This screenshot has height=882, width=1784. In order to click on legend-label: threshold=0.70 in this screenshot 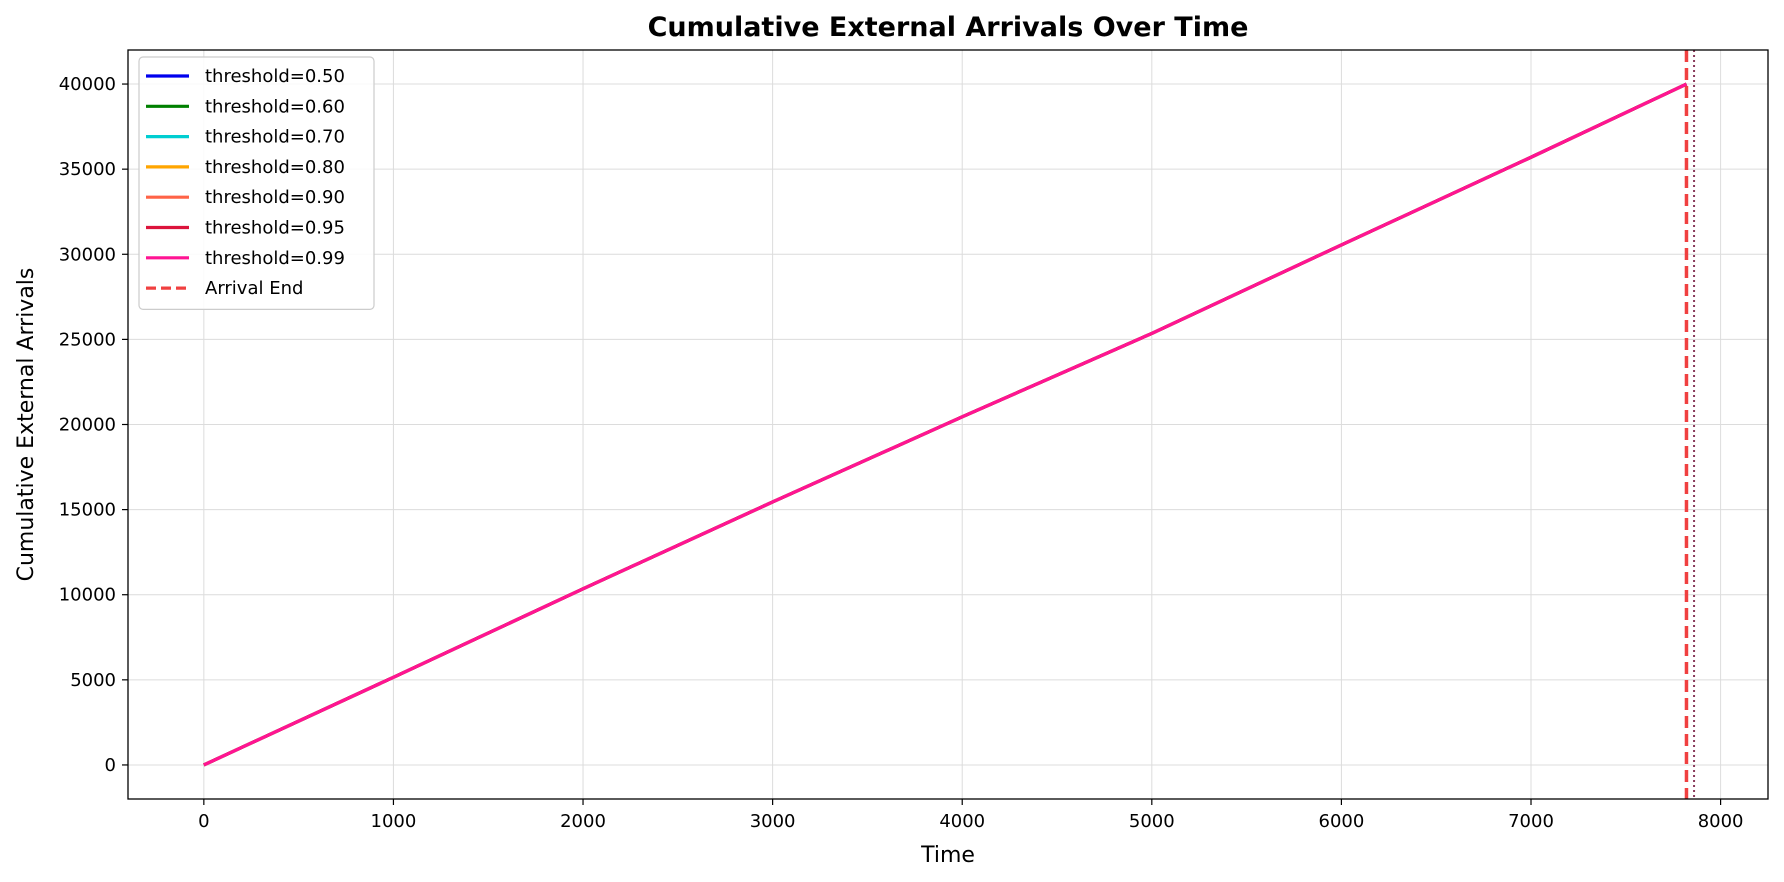, I will do `click(275, 137)`.